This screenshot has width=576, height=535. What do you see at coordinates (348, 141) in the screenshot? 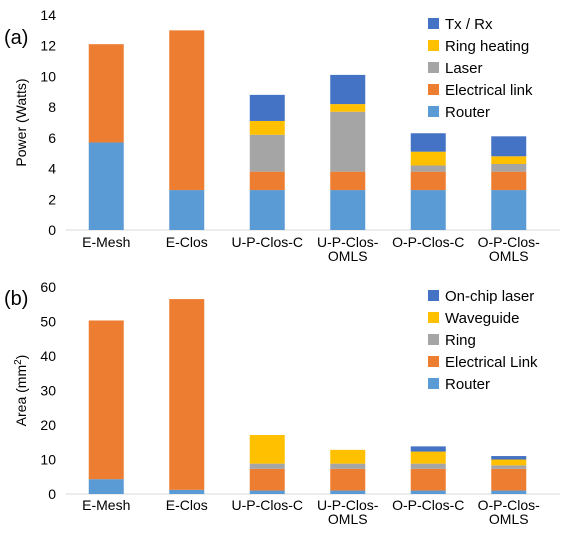
I see `bar-laser-u-p-clos-omls` at bounding box center [348, 141].